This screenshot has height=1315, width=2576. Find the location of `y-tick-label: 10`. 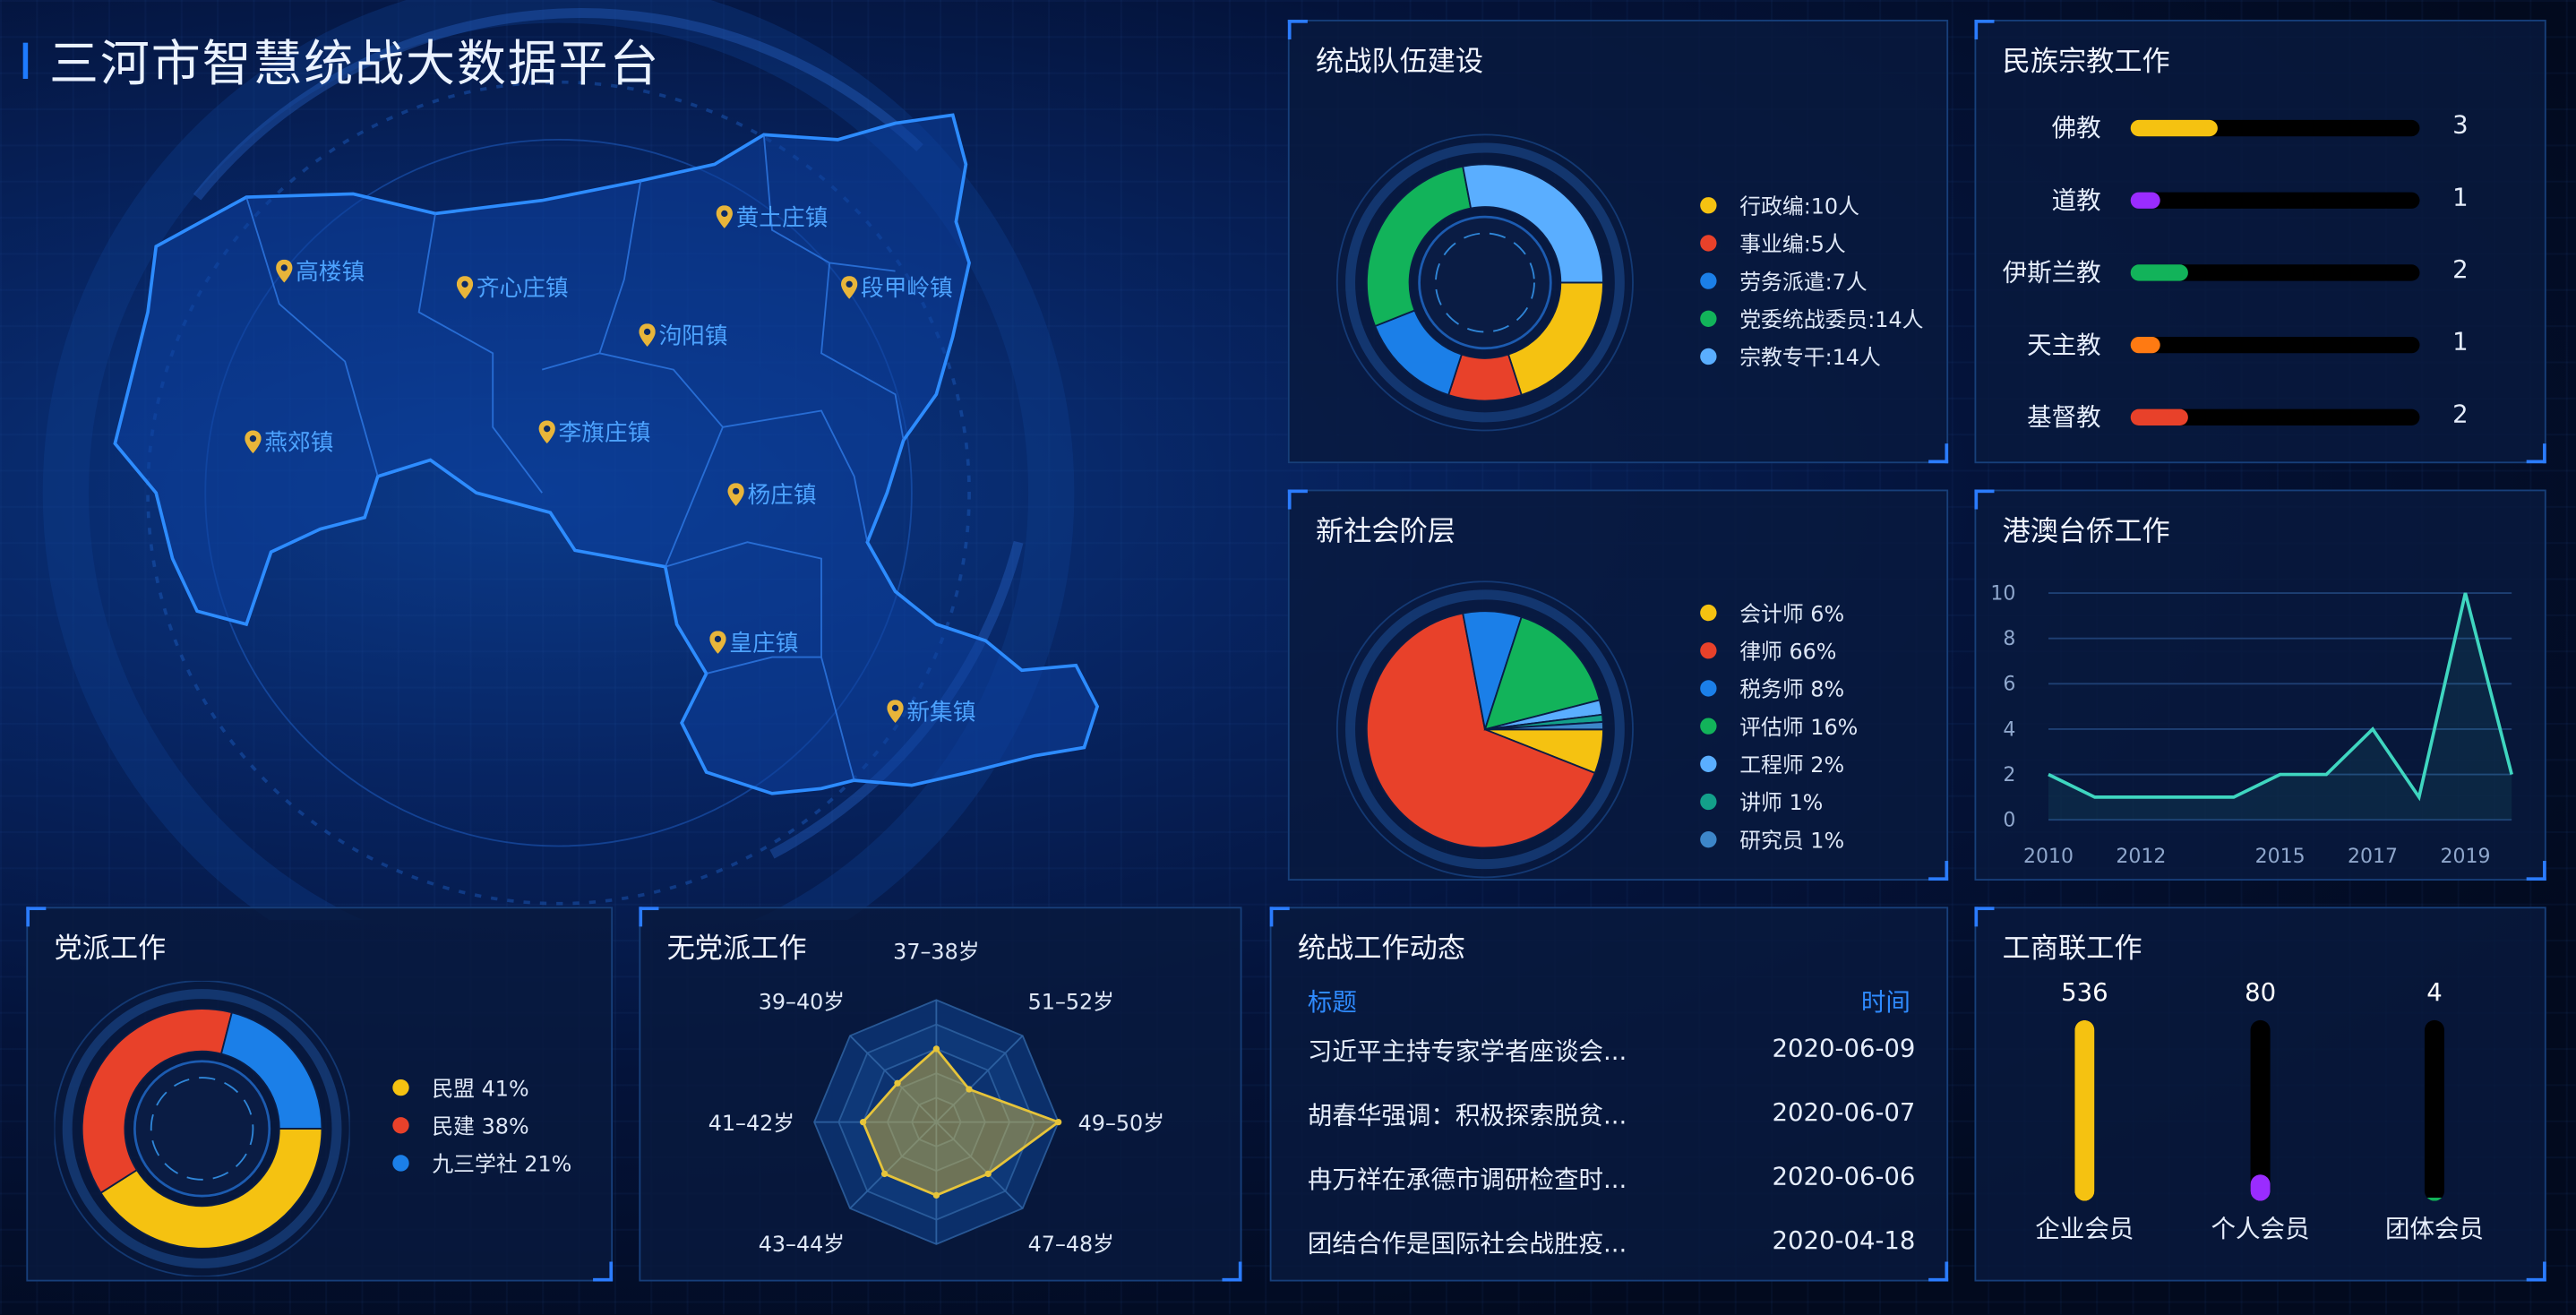

y-tick-label: 10 is located at coordinates (2002, 593).